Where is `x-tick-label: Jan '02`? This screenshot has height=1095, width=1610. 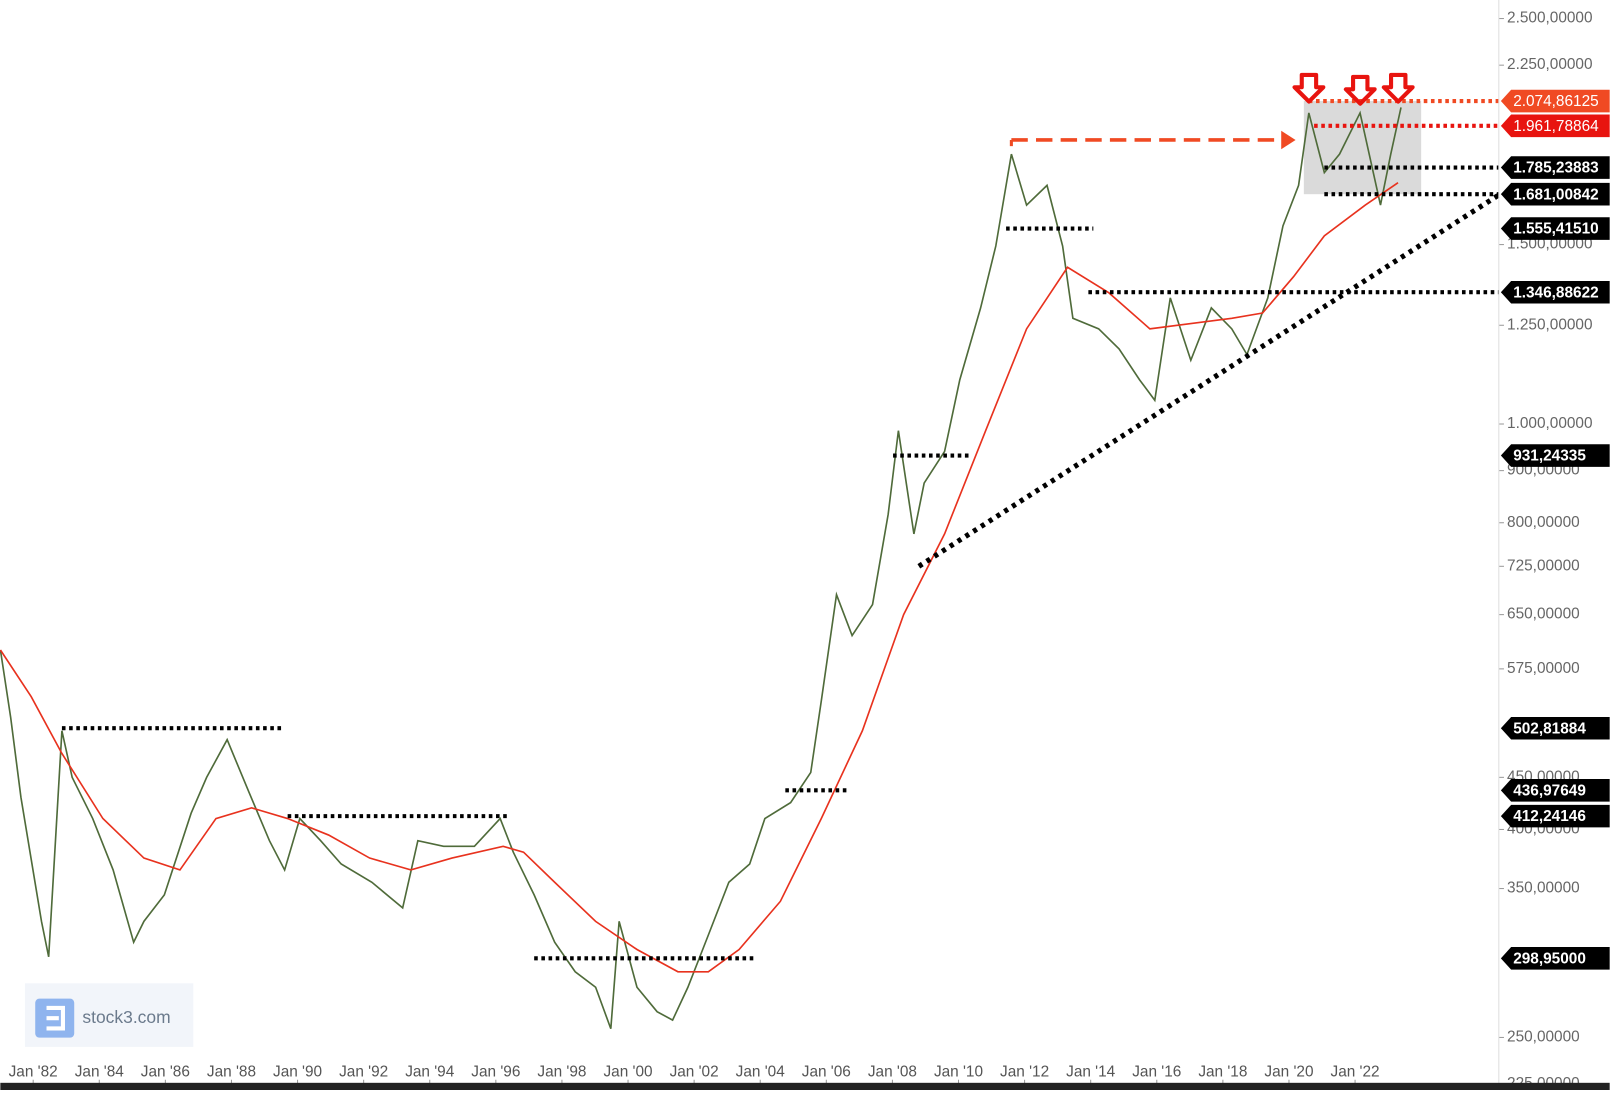 x-tick-label: Jan '02 is located at coordinates (694, 1072).